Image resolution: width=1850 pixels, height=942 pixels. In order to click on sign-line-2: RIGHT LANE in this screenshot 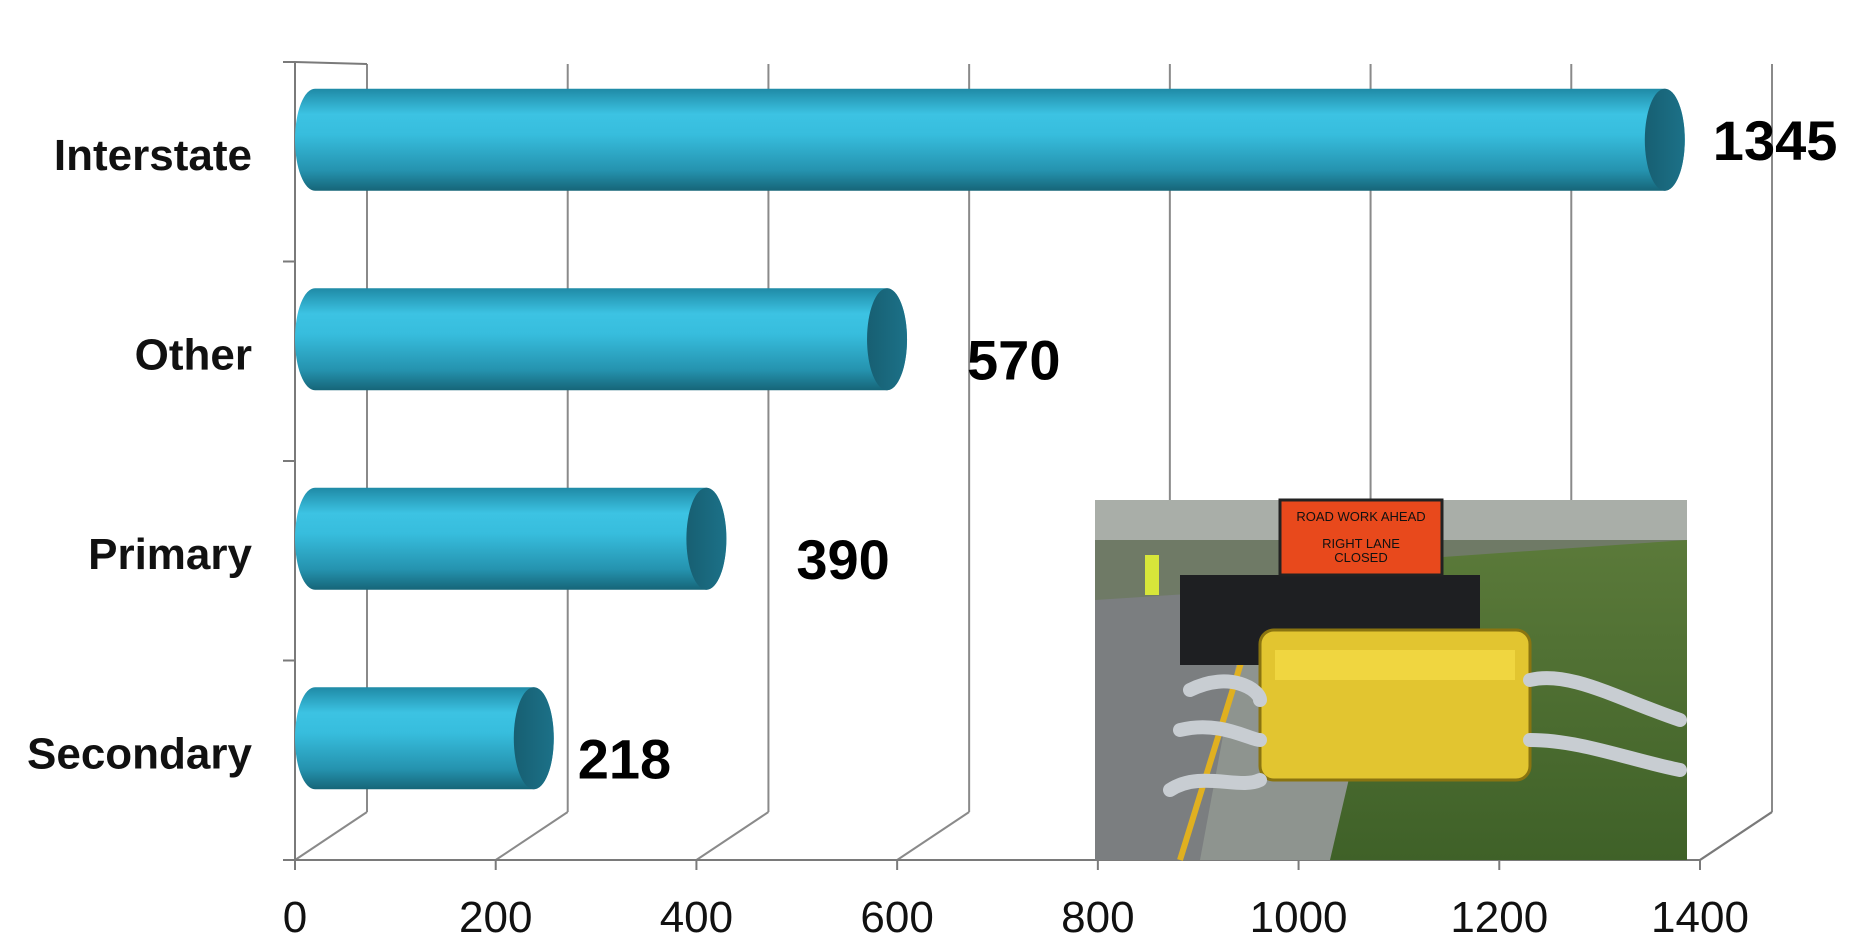, I will do `click(1361, 543)`.